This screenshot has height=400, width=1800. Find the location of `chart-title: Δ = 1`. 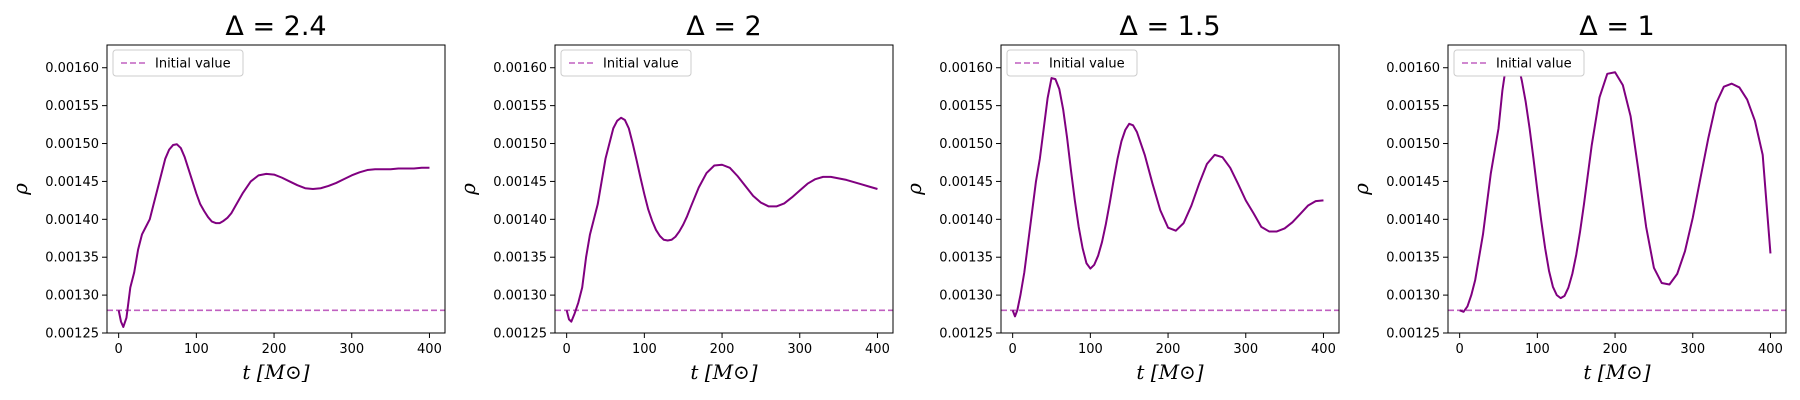

chart-title: Δ = 1 is located at coordinates (1616, 26).